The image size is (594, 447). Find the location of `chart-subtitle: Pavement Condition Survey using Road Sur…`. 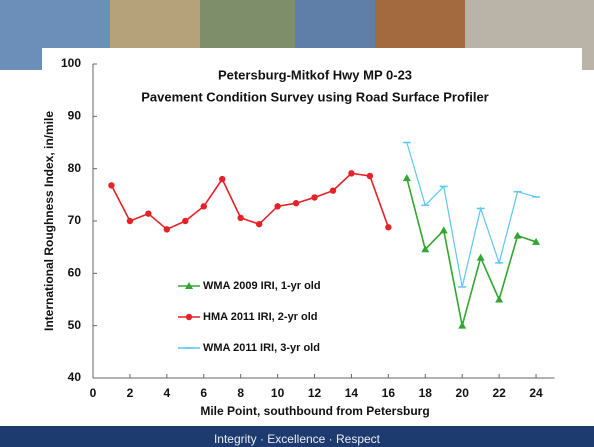

chart-subtitle: Pavement Condition Survey using Road Sur… is located at coordinates (314, 96).